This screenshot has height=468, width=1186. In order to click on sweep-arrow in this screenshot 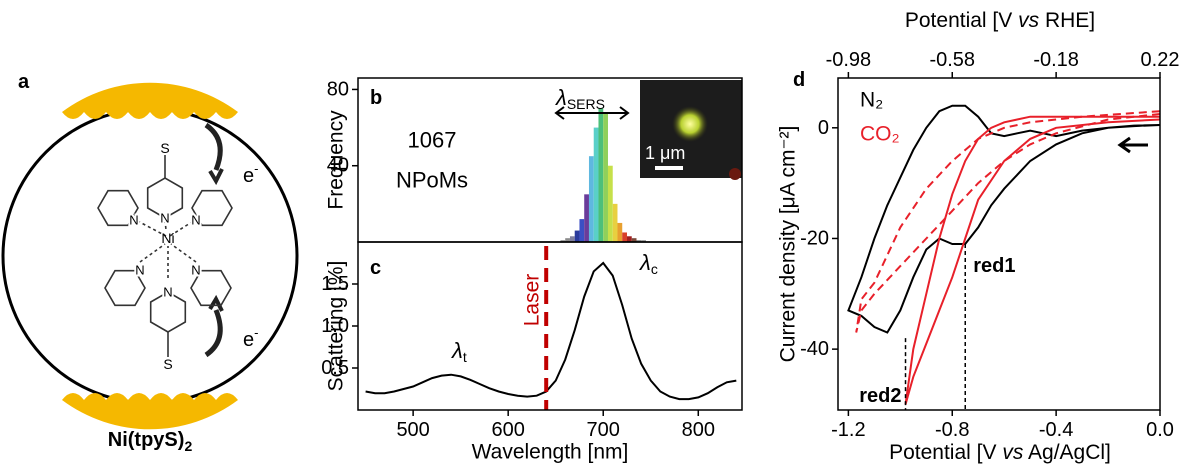, I will do `click(1132, 145)`.